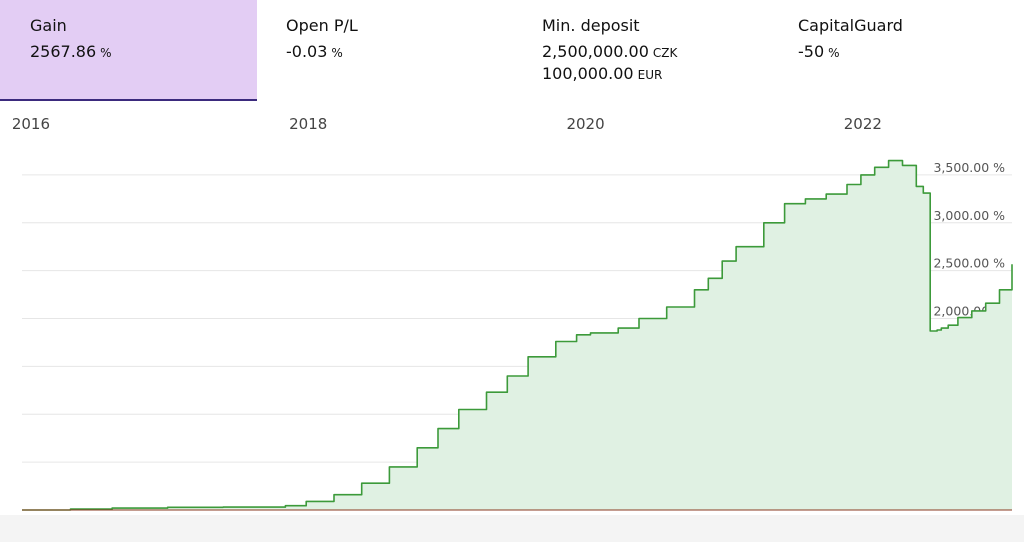 The height and width of the screenshot is (542, 1024). I want to click on stat-capitalguard-value: -50, so click(811, 51).